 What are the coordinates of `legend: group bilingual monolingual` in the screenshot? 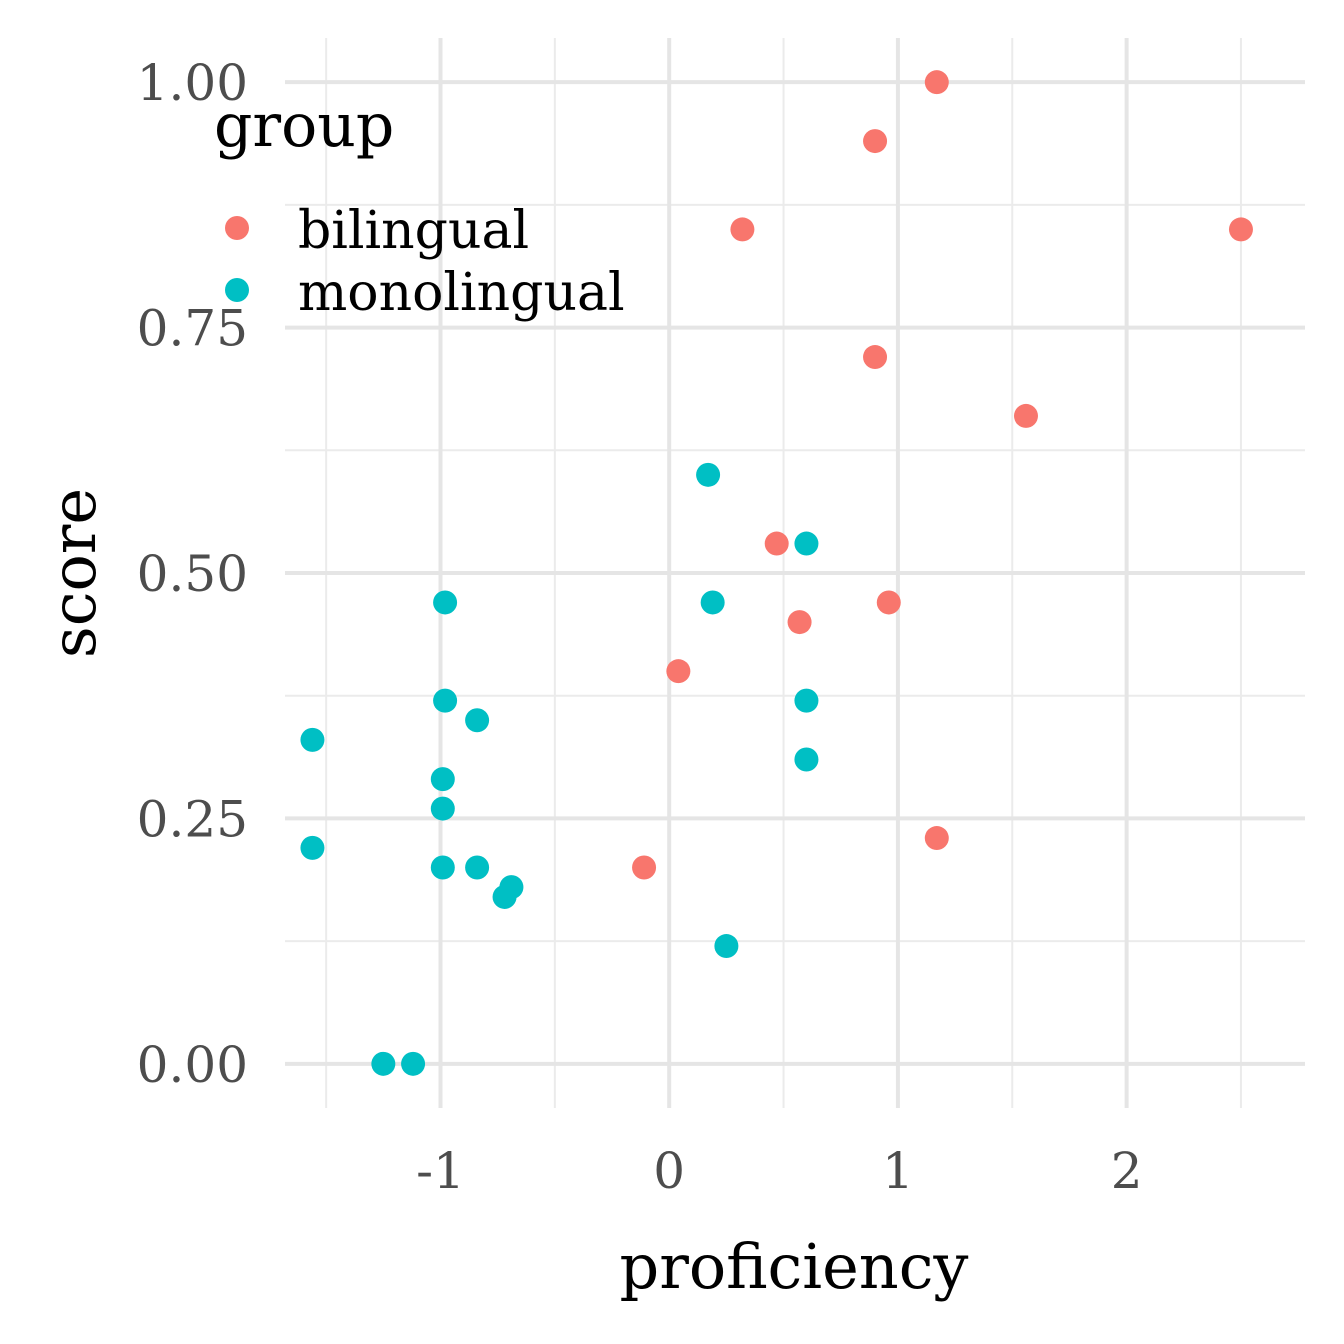 It's located at (419, 207).